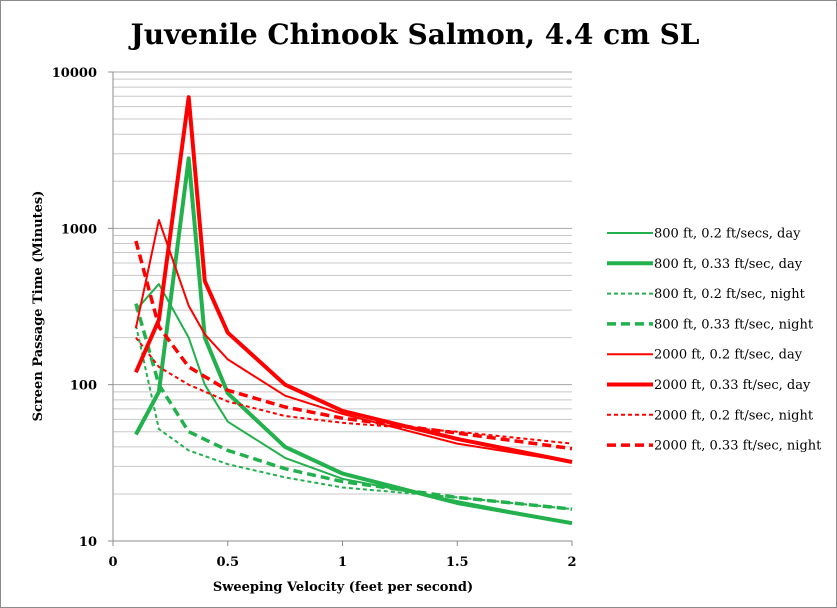 This screenshot has height=608, width=837. What do you see at coordinates (79, 229) in the screenshot?
I see `y-tick-label: 1000` at bounding box center [79, 229].